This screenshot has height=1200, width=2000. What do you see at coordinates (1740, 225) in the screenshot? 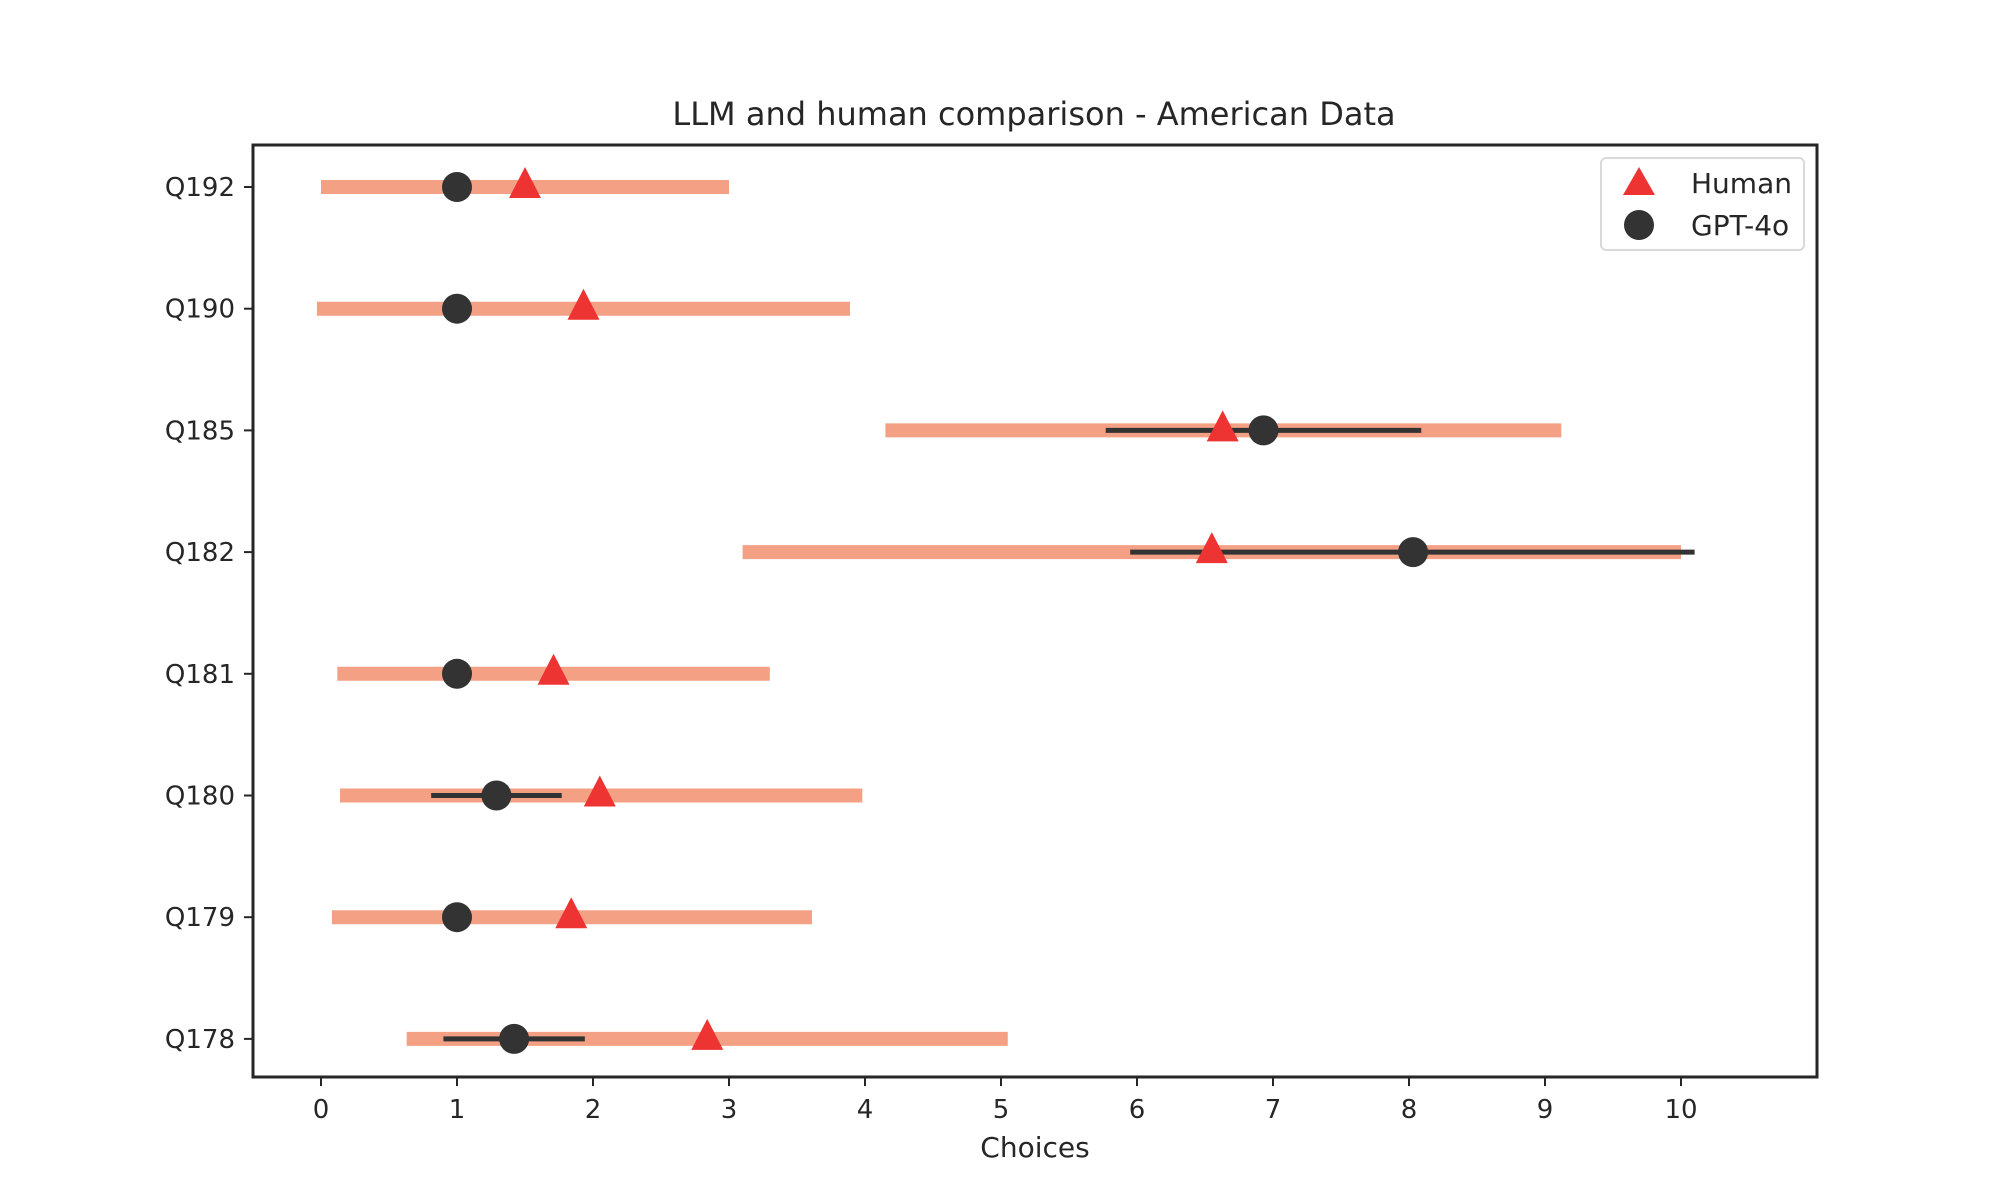
I see `legend-gpt4o-label: GPT-4o` at bounding box center [1740, 225].